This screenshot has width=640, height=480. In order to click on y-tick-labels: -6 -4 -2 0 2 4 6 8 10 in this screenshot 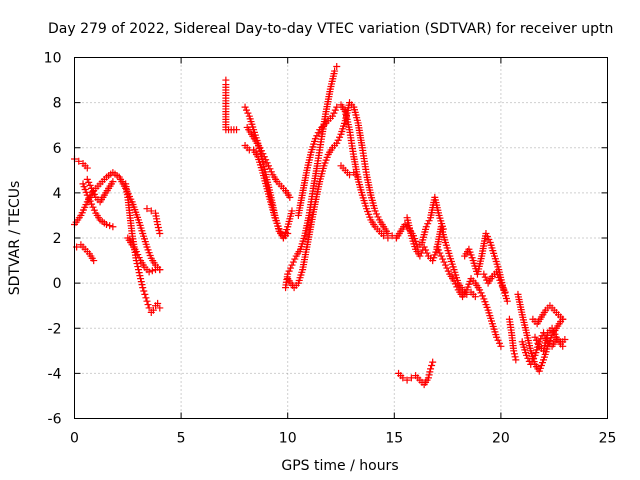, I will do `click(53, 239)`.